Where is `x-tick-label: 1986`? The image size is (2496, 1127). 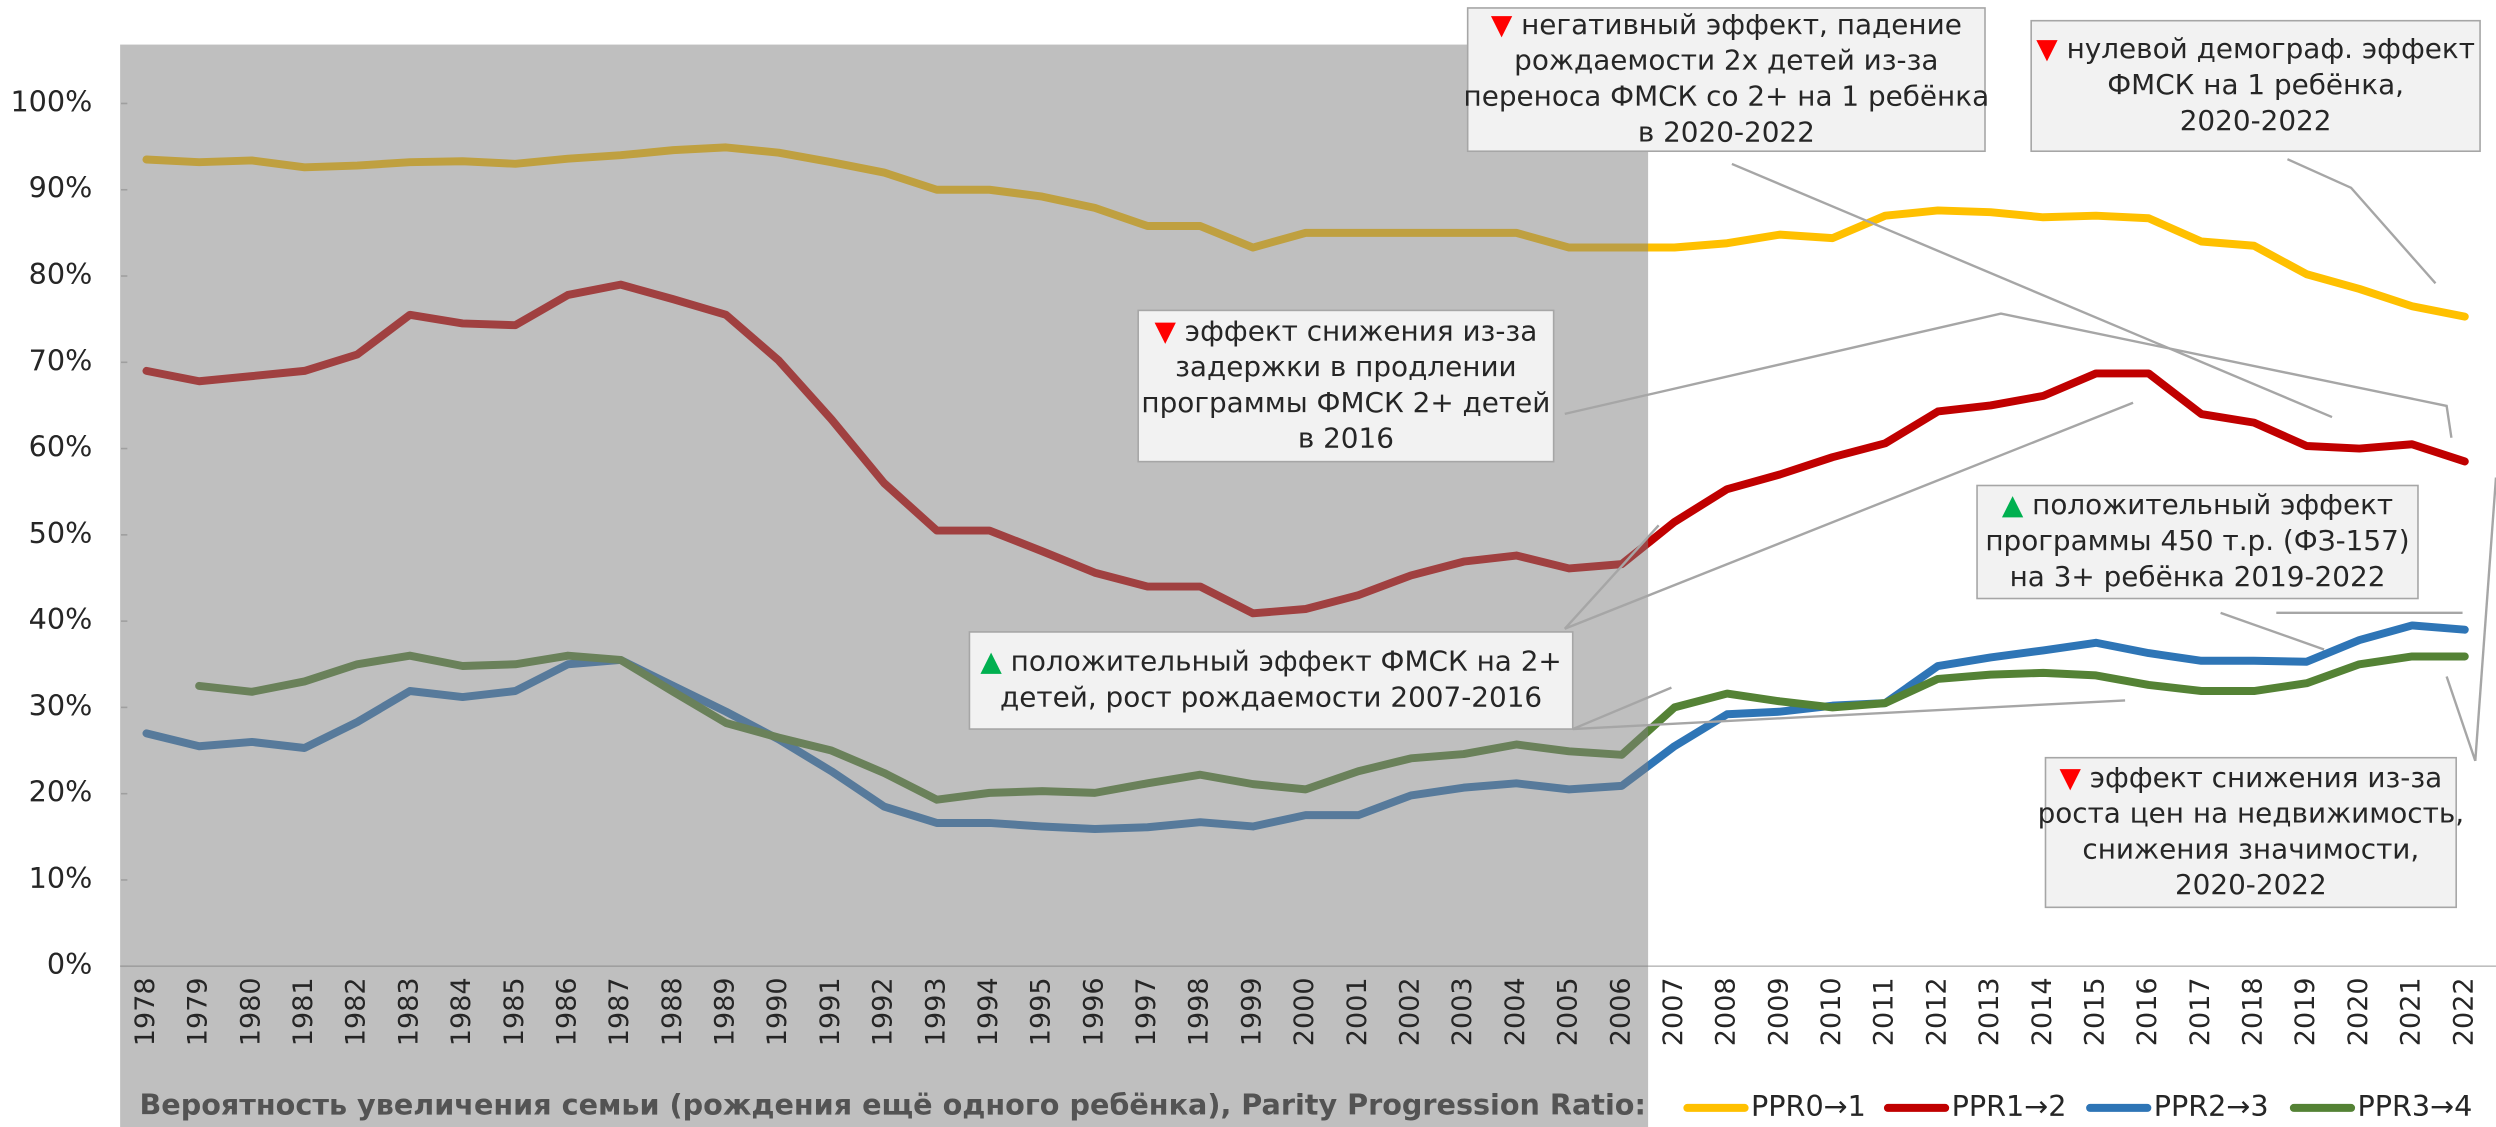
x-tick-label: 1986 is located at coordinates (566, 1011).